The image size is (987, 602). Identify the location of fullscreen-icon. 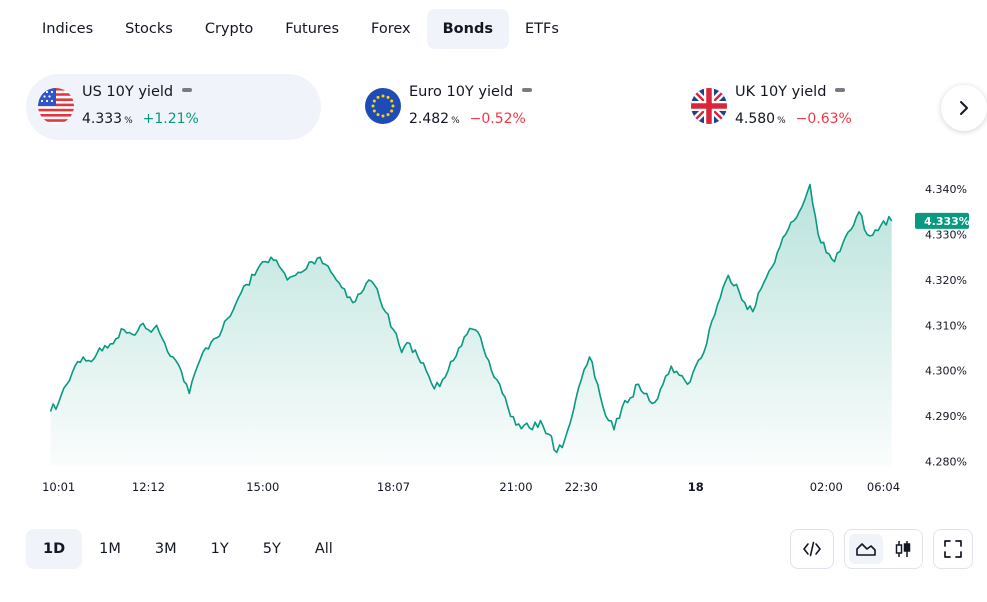
(953, 549).